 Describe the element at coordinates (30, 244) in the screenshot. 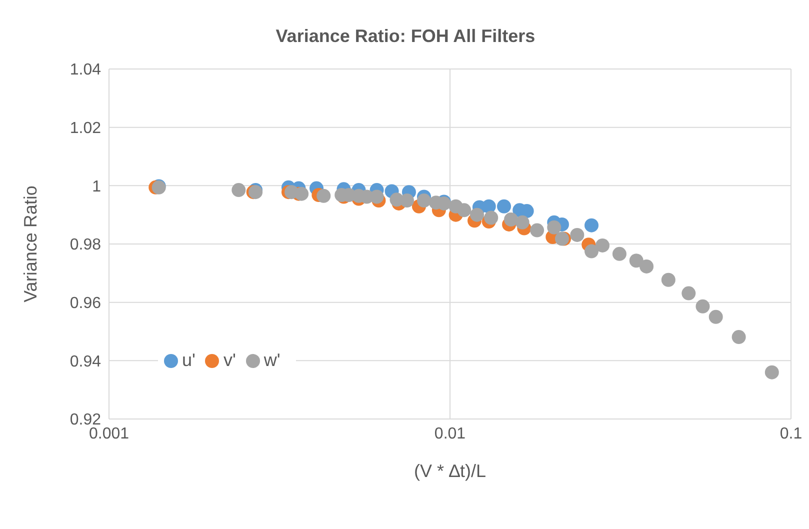

I see `y-axis-title: Variance Ratio` at that location.